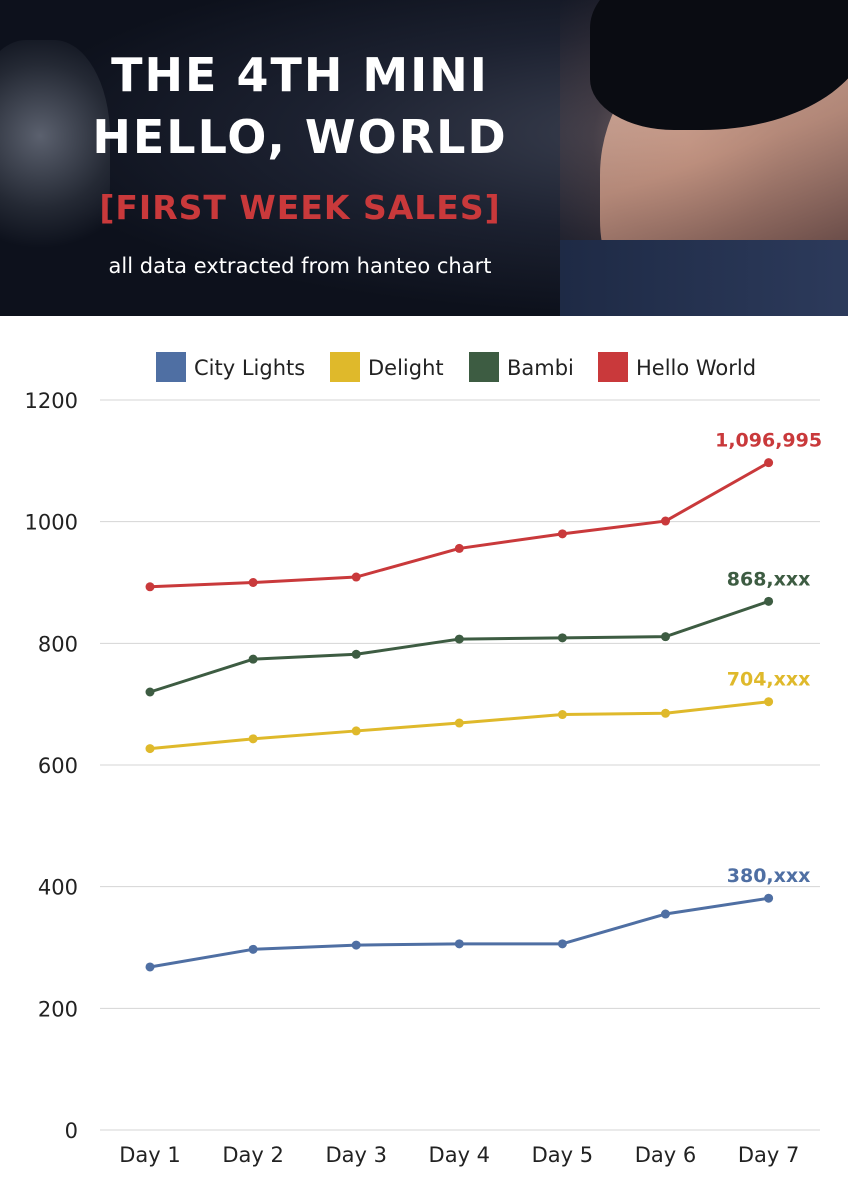 Image resolution: width=848 pixels, height=1200 pixels. Describe the element at coordinates (768, 441) in the screenshot. I see `end-value-label: 1,096,995` at that location.